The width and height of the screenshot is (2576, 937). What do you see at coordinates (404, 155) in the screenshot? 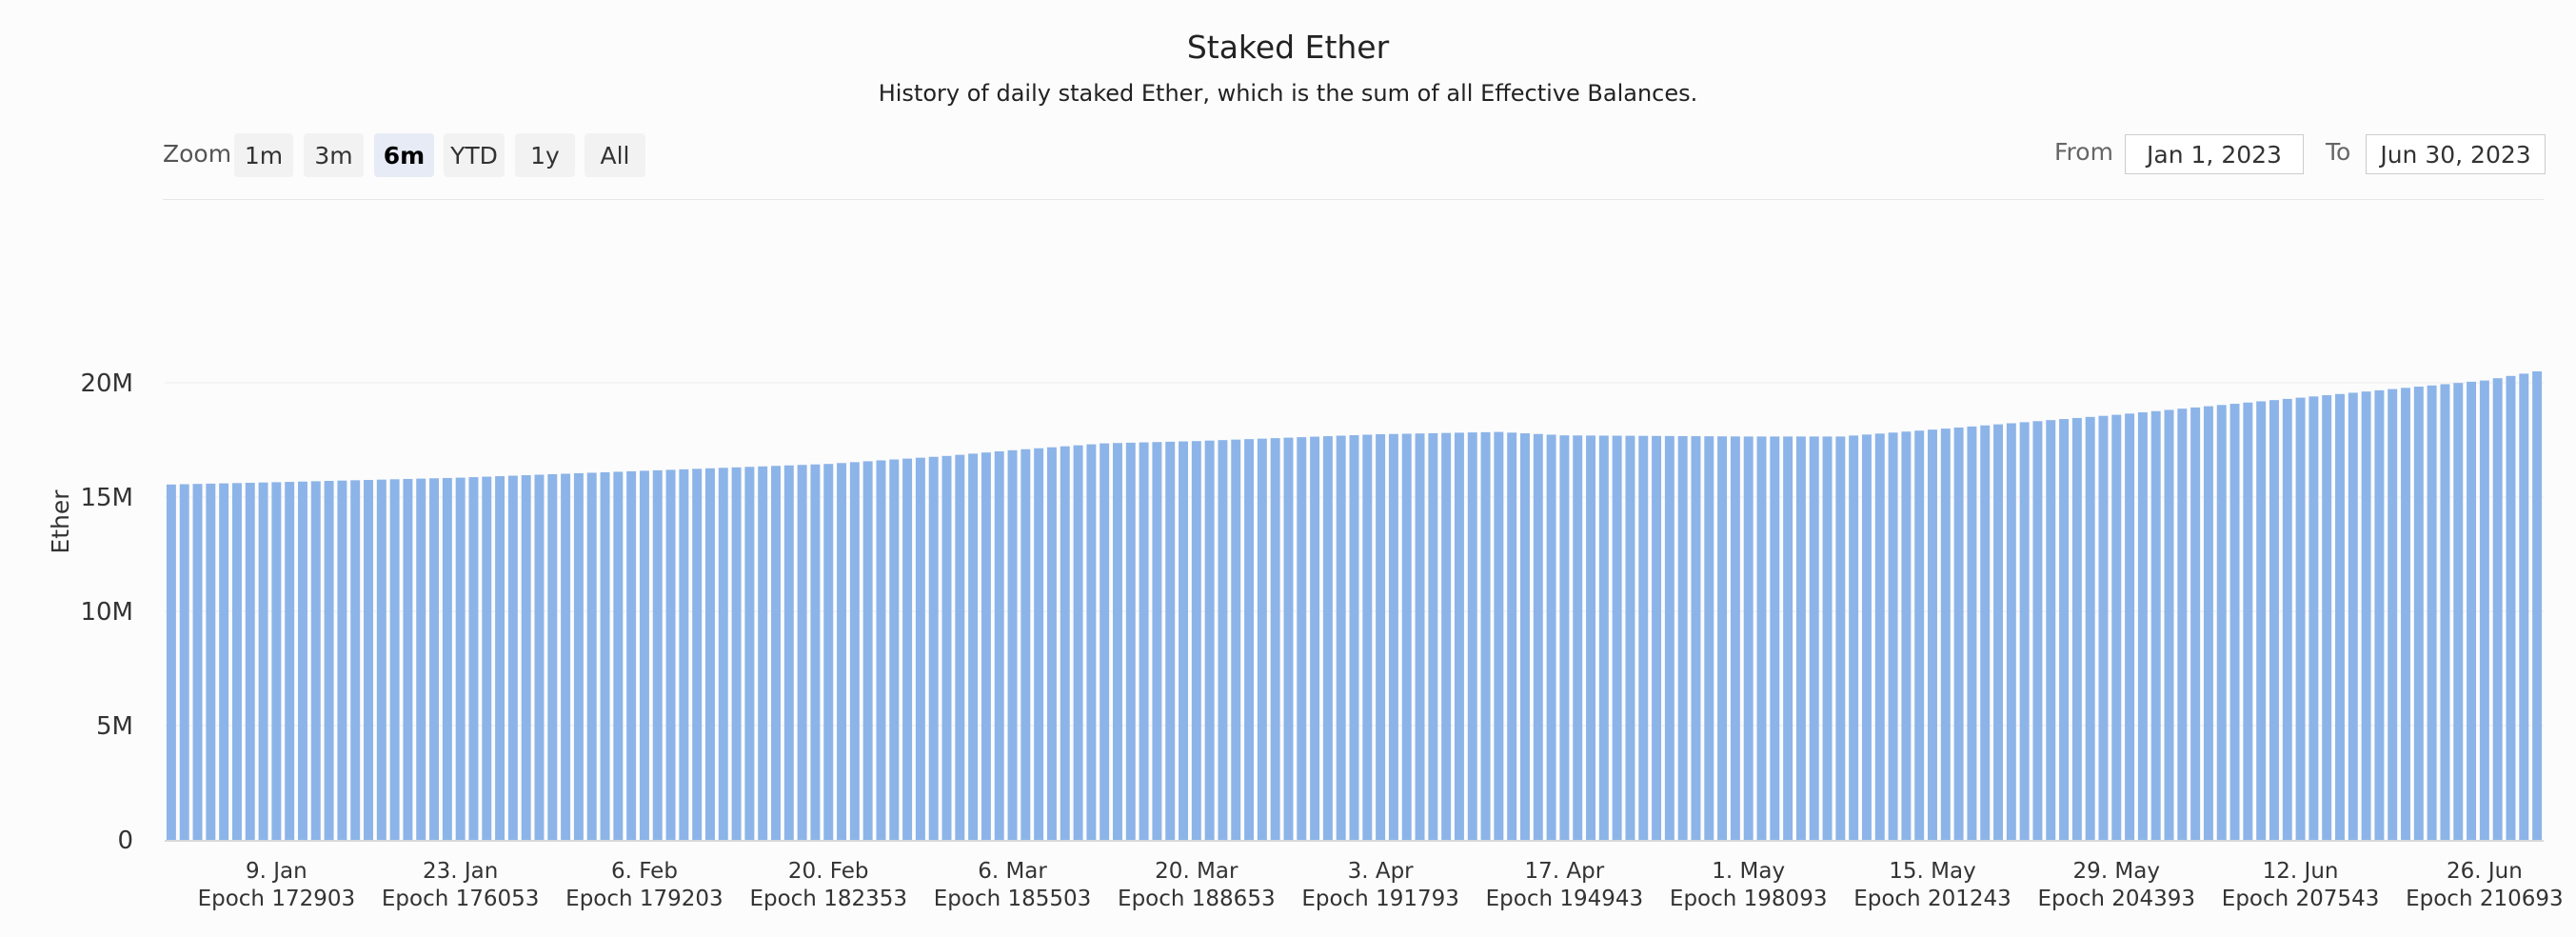
I see `zoom-6m-button: 6m` at bounding box center [404, 155].